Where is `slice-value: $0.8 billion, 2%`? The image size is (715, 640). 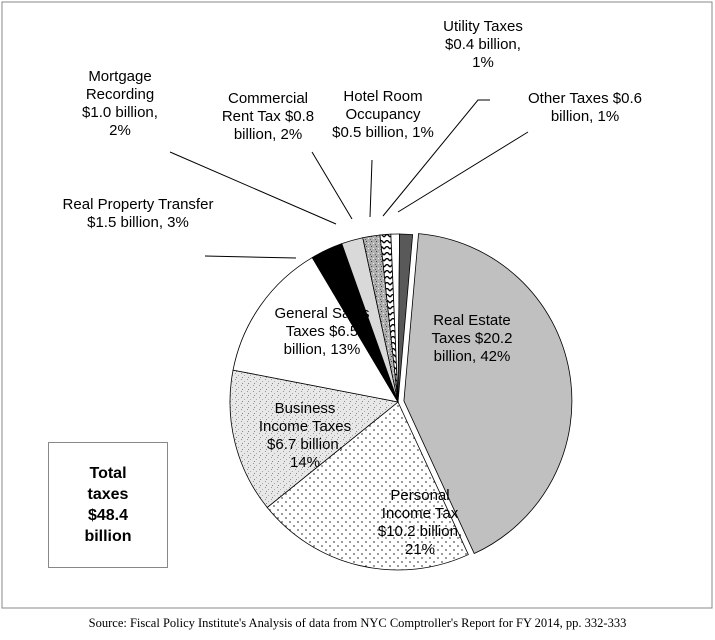 slice-value: $0.8 billion, 2% is located at coordinates (274, 125).